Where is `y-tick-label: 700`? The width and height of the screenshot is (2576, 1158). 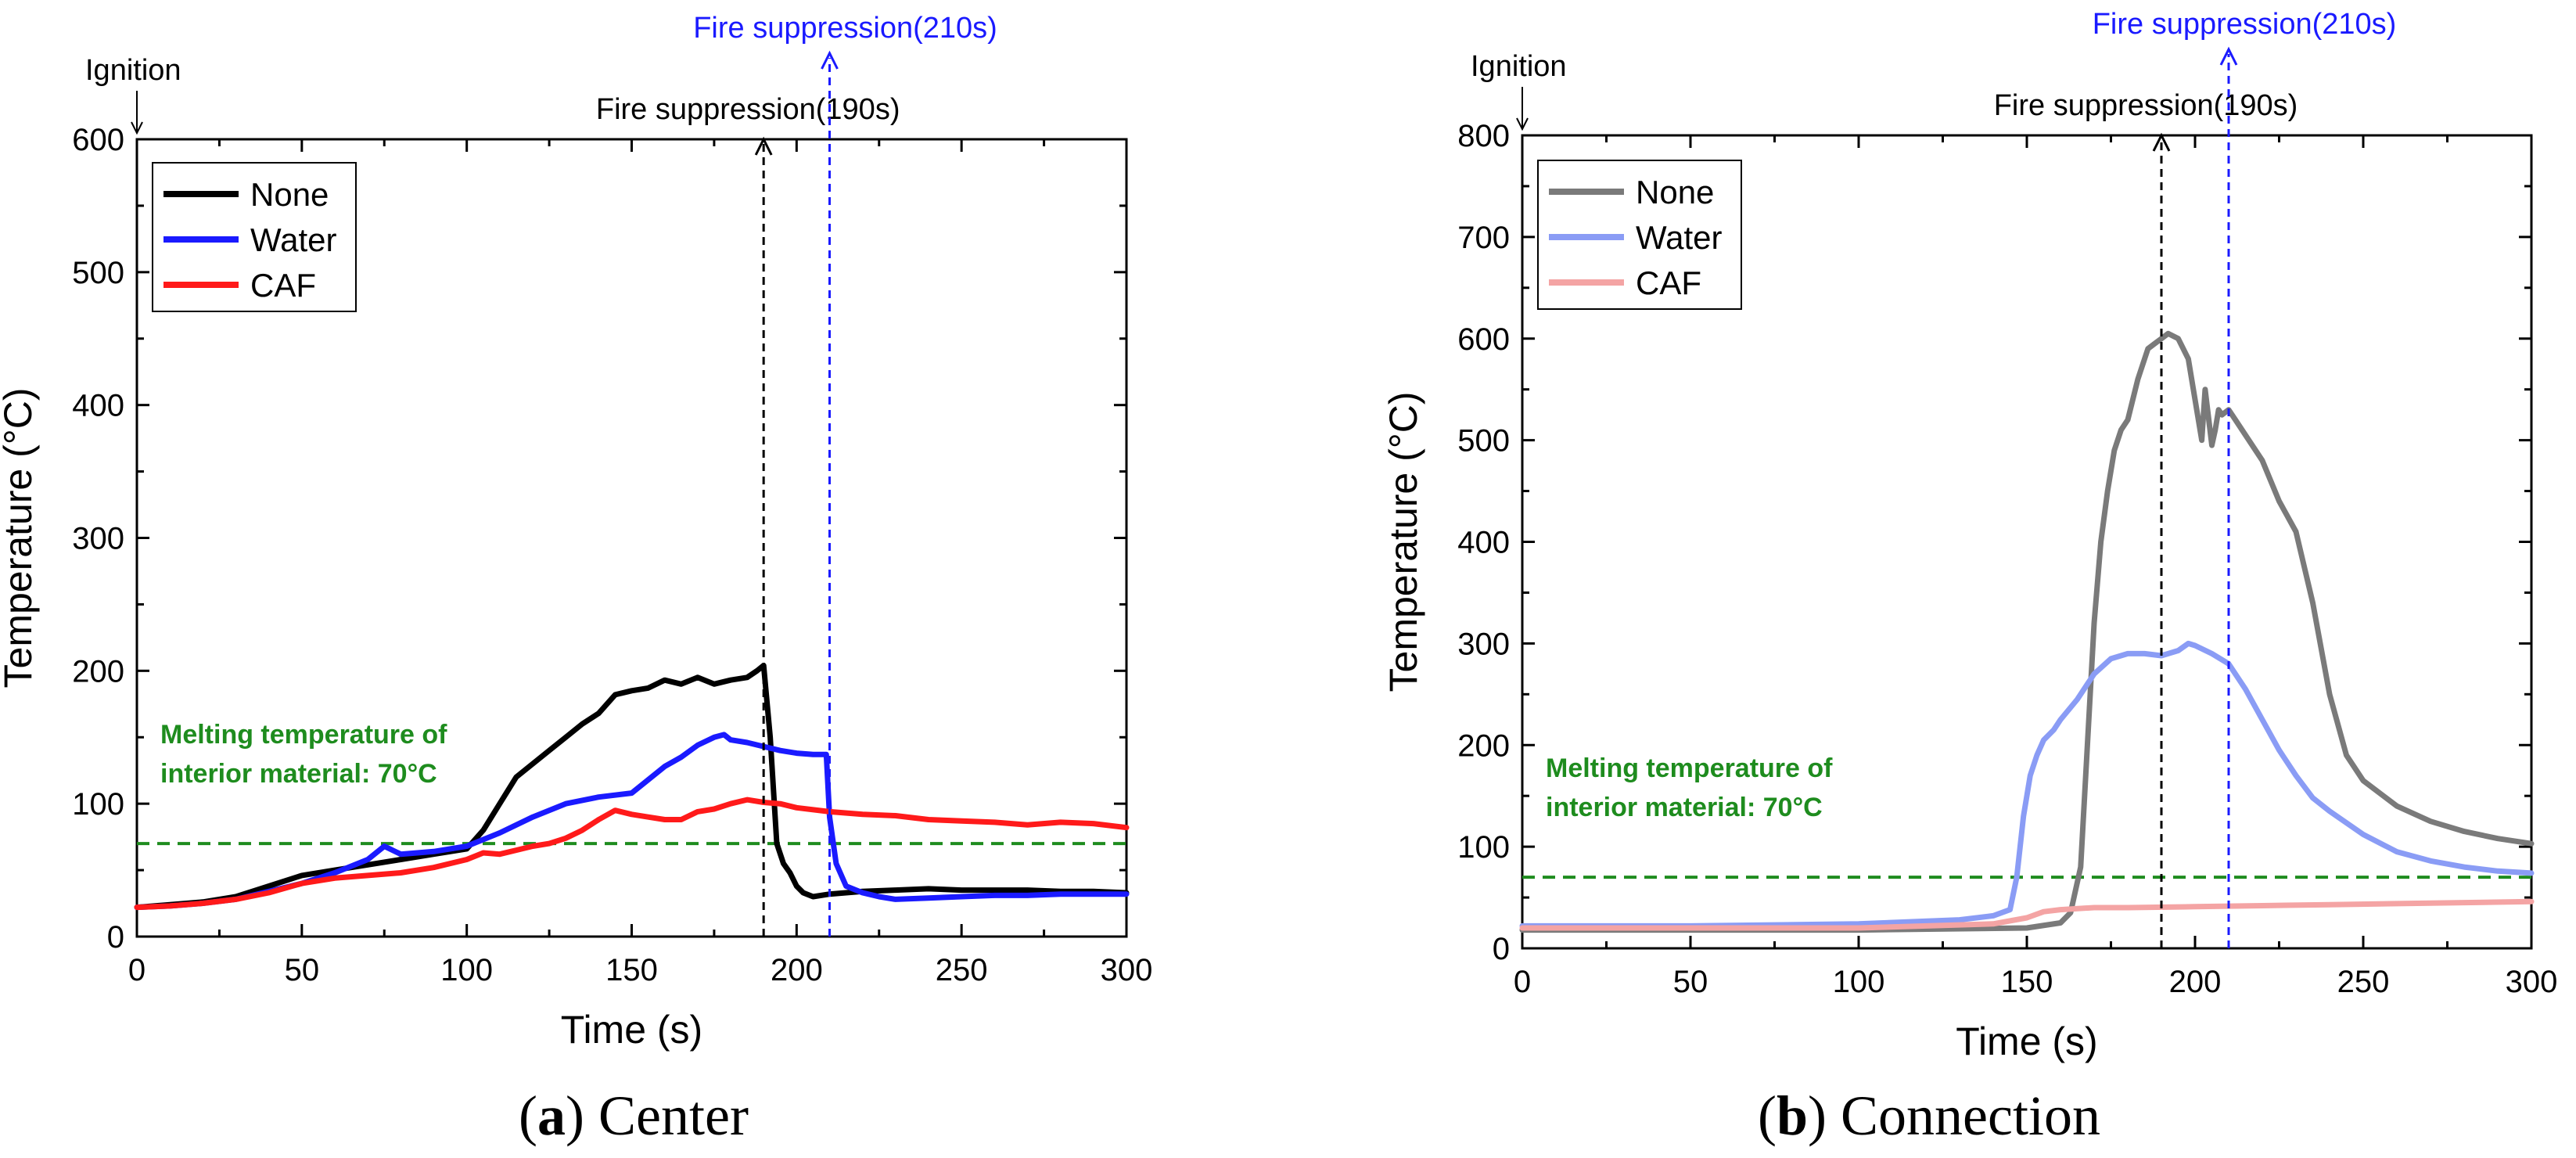
y-tick-label: 700 is located at coordinates (1483, 238).